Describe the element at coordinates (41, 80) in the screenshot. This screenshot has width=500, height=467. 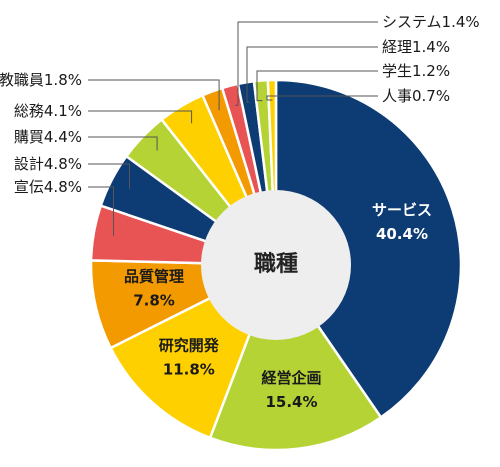
I see `slice-label-8: 教職員1.8%` at that location.